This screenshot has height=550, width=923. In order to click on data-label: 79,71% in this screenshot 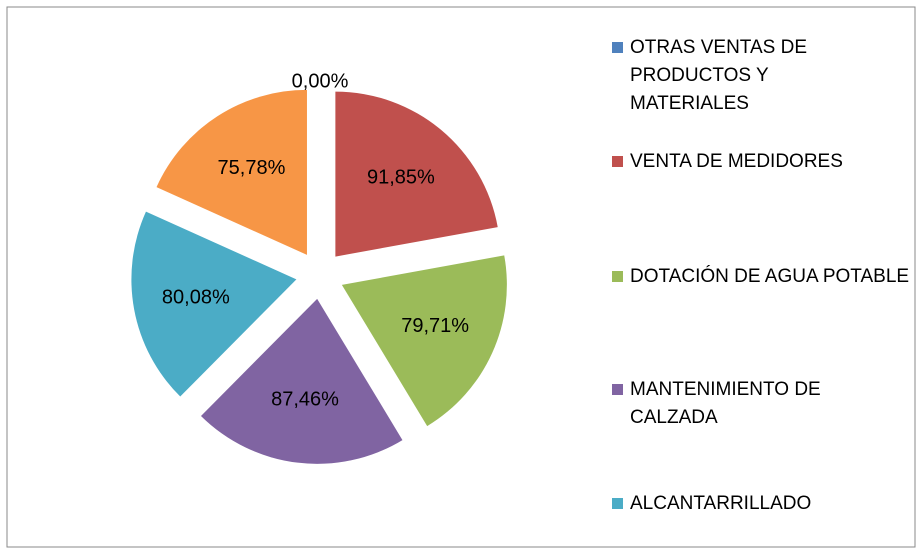, I will do `click(435, 326)`.